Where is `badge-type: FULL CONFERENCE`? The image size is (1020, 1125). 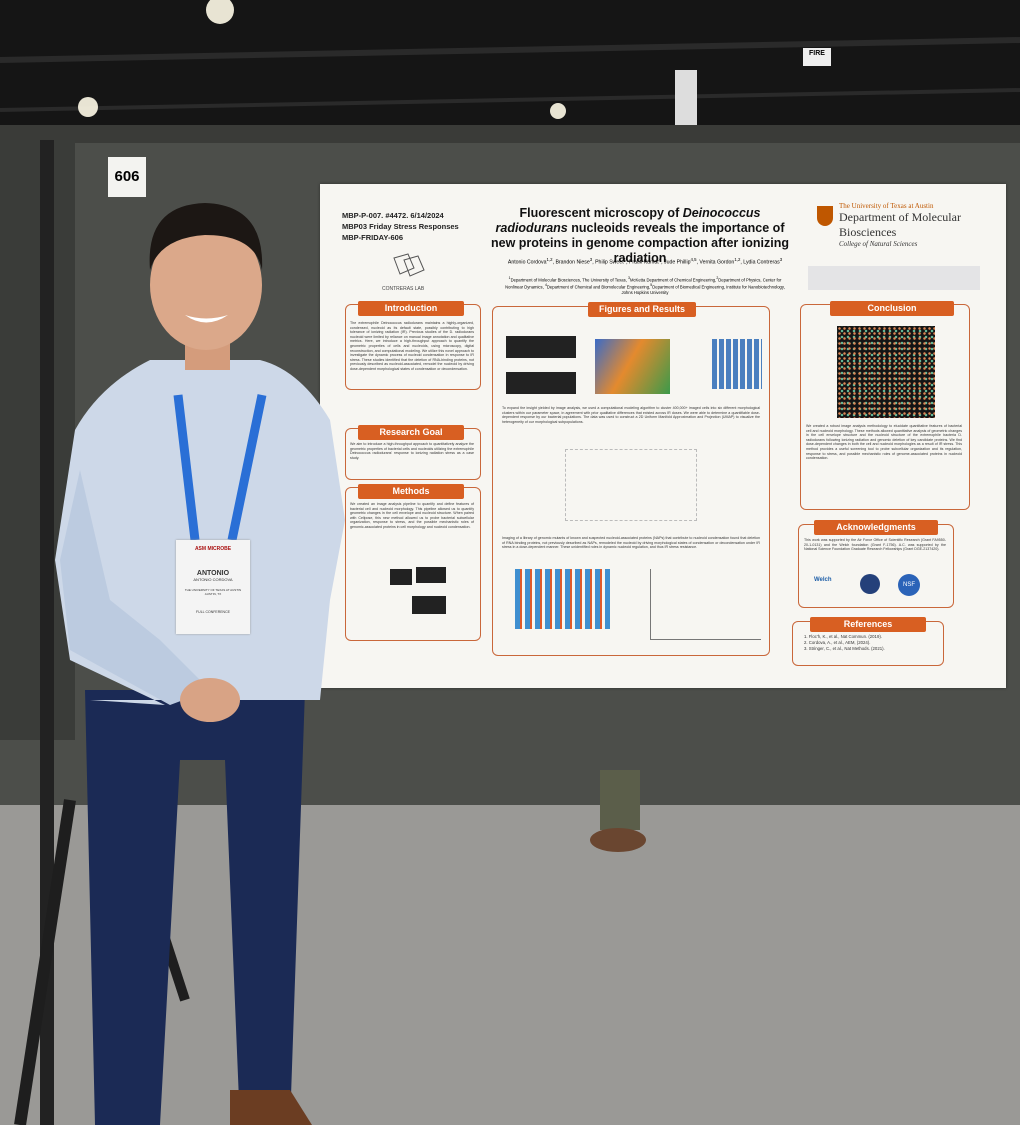
badge-type: FULL CONFERENCE is located at coordinates (213, 612).